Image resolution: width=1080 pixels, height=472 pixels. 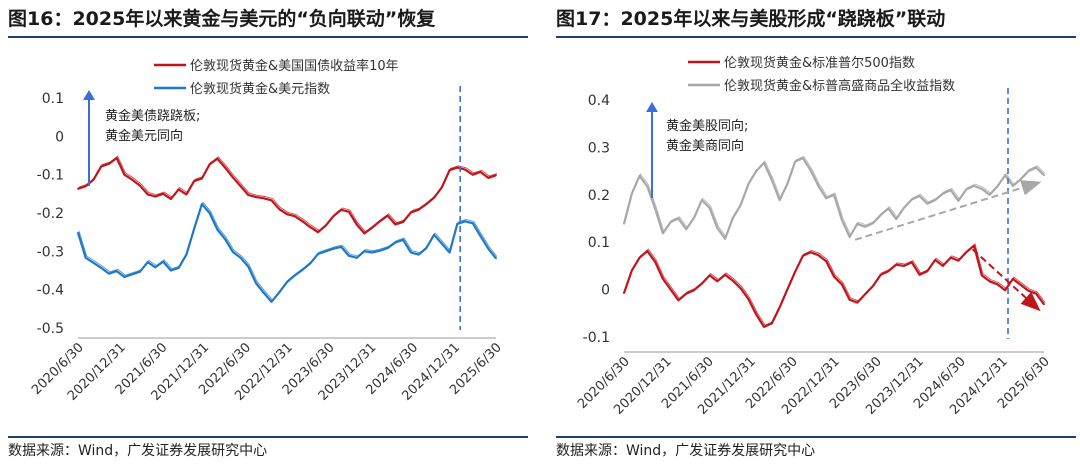 What do you see at coordinates (222, 19) in the screenshot?
I see `figure-16-title: 图16：2025年以来黄金与美元的“负向联动”恢复` at bounding box center [222, 19].